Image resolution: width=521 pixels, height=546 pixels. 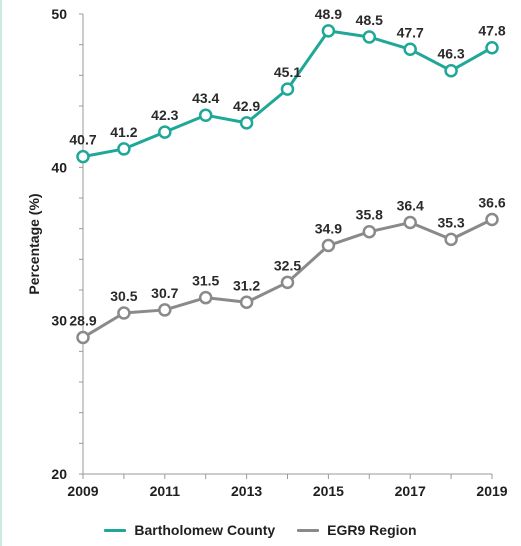 What do you see at coordinates (369, 20) in the screenshot?
I see `data-label-bartholomew: 48.5` at bounding box center [369, 20].